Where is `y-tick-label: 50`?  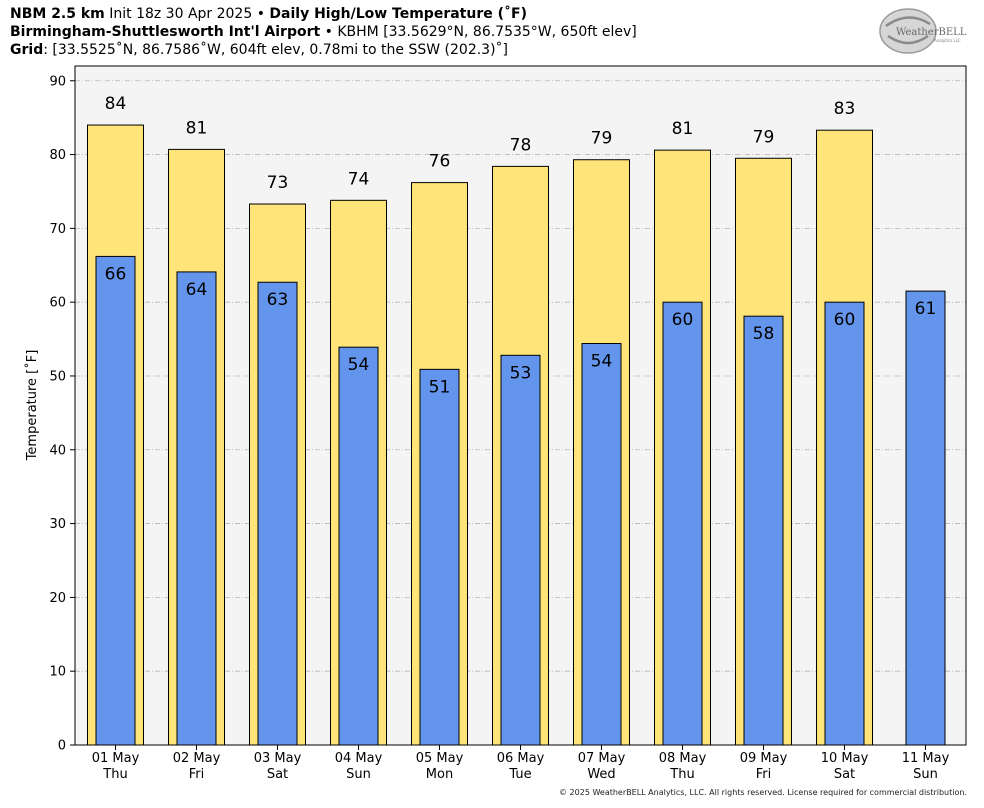
y-tick-label: 50 is located at coordinates (57, 376).